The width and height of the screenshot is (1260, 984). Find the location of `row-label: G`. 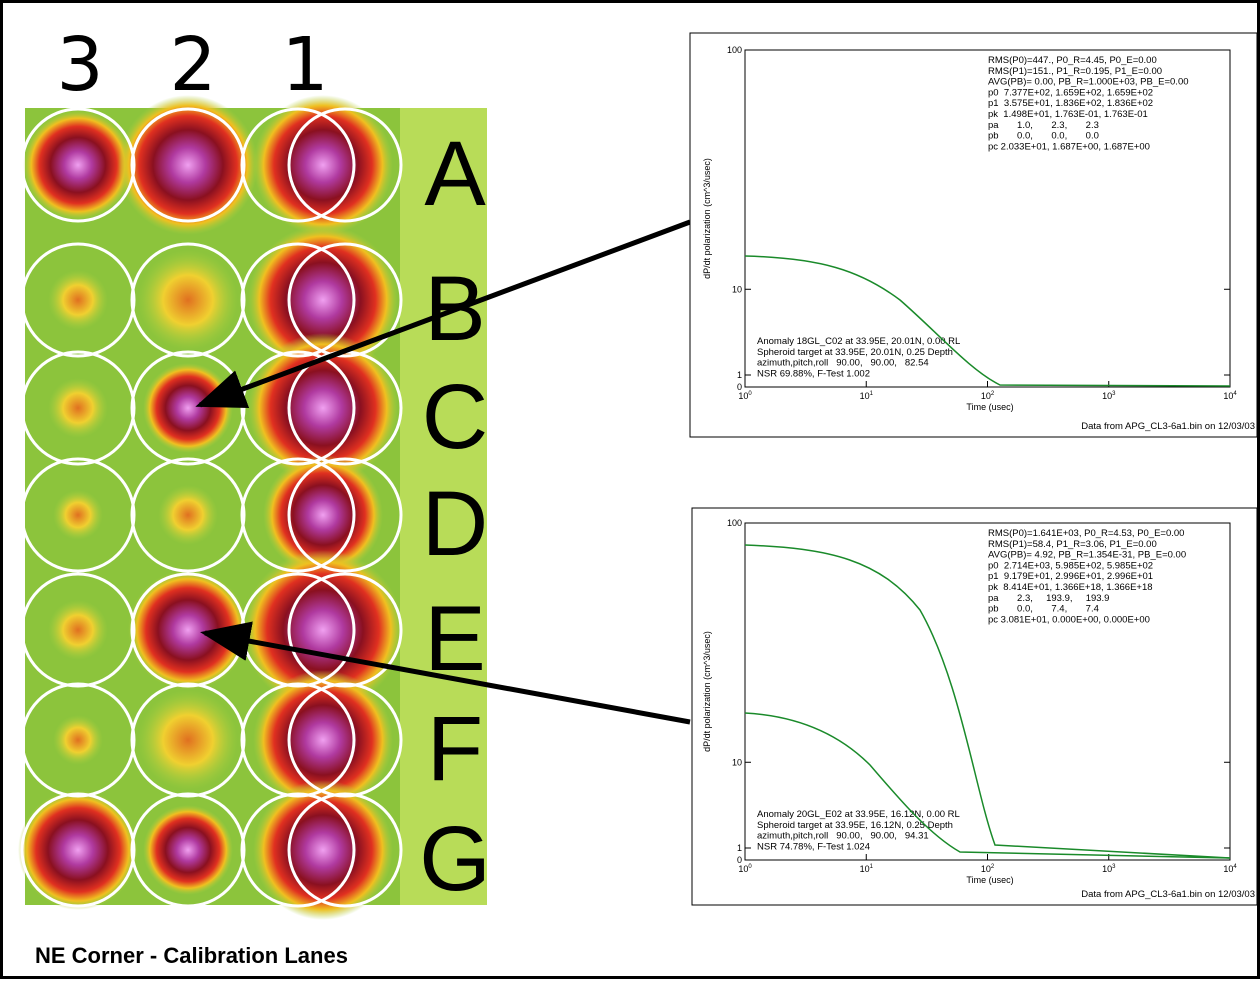

row-label: G is located at coordinates (455, 859).